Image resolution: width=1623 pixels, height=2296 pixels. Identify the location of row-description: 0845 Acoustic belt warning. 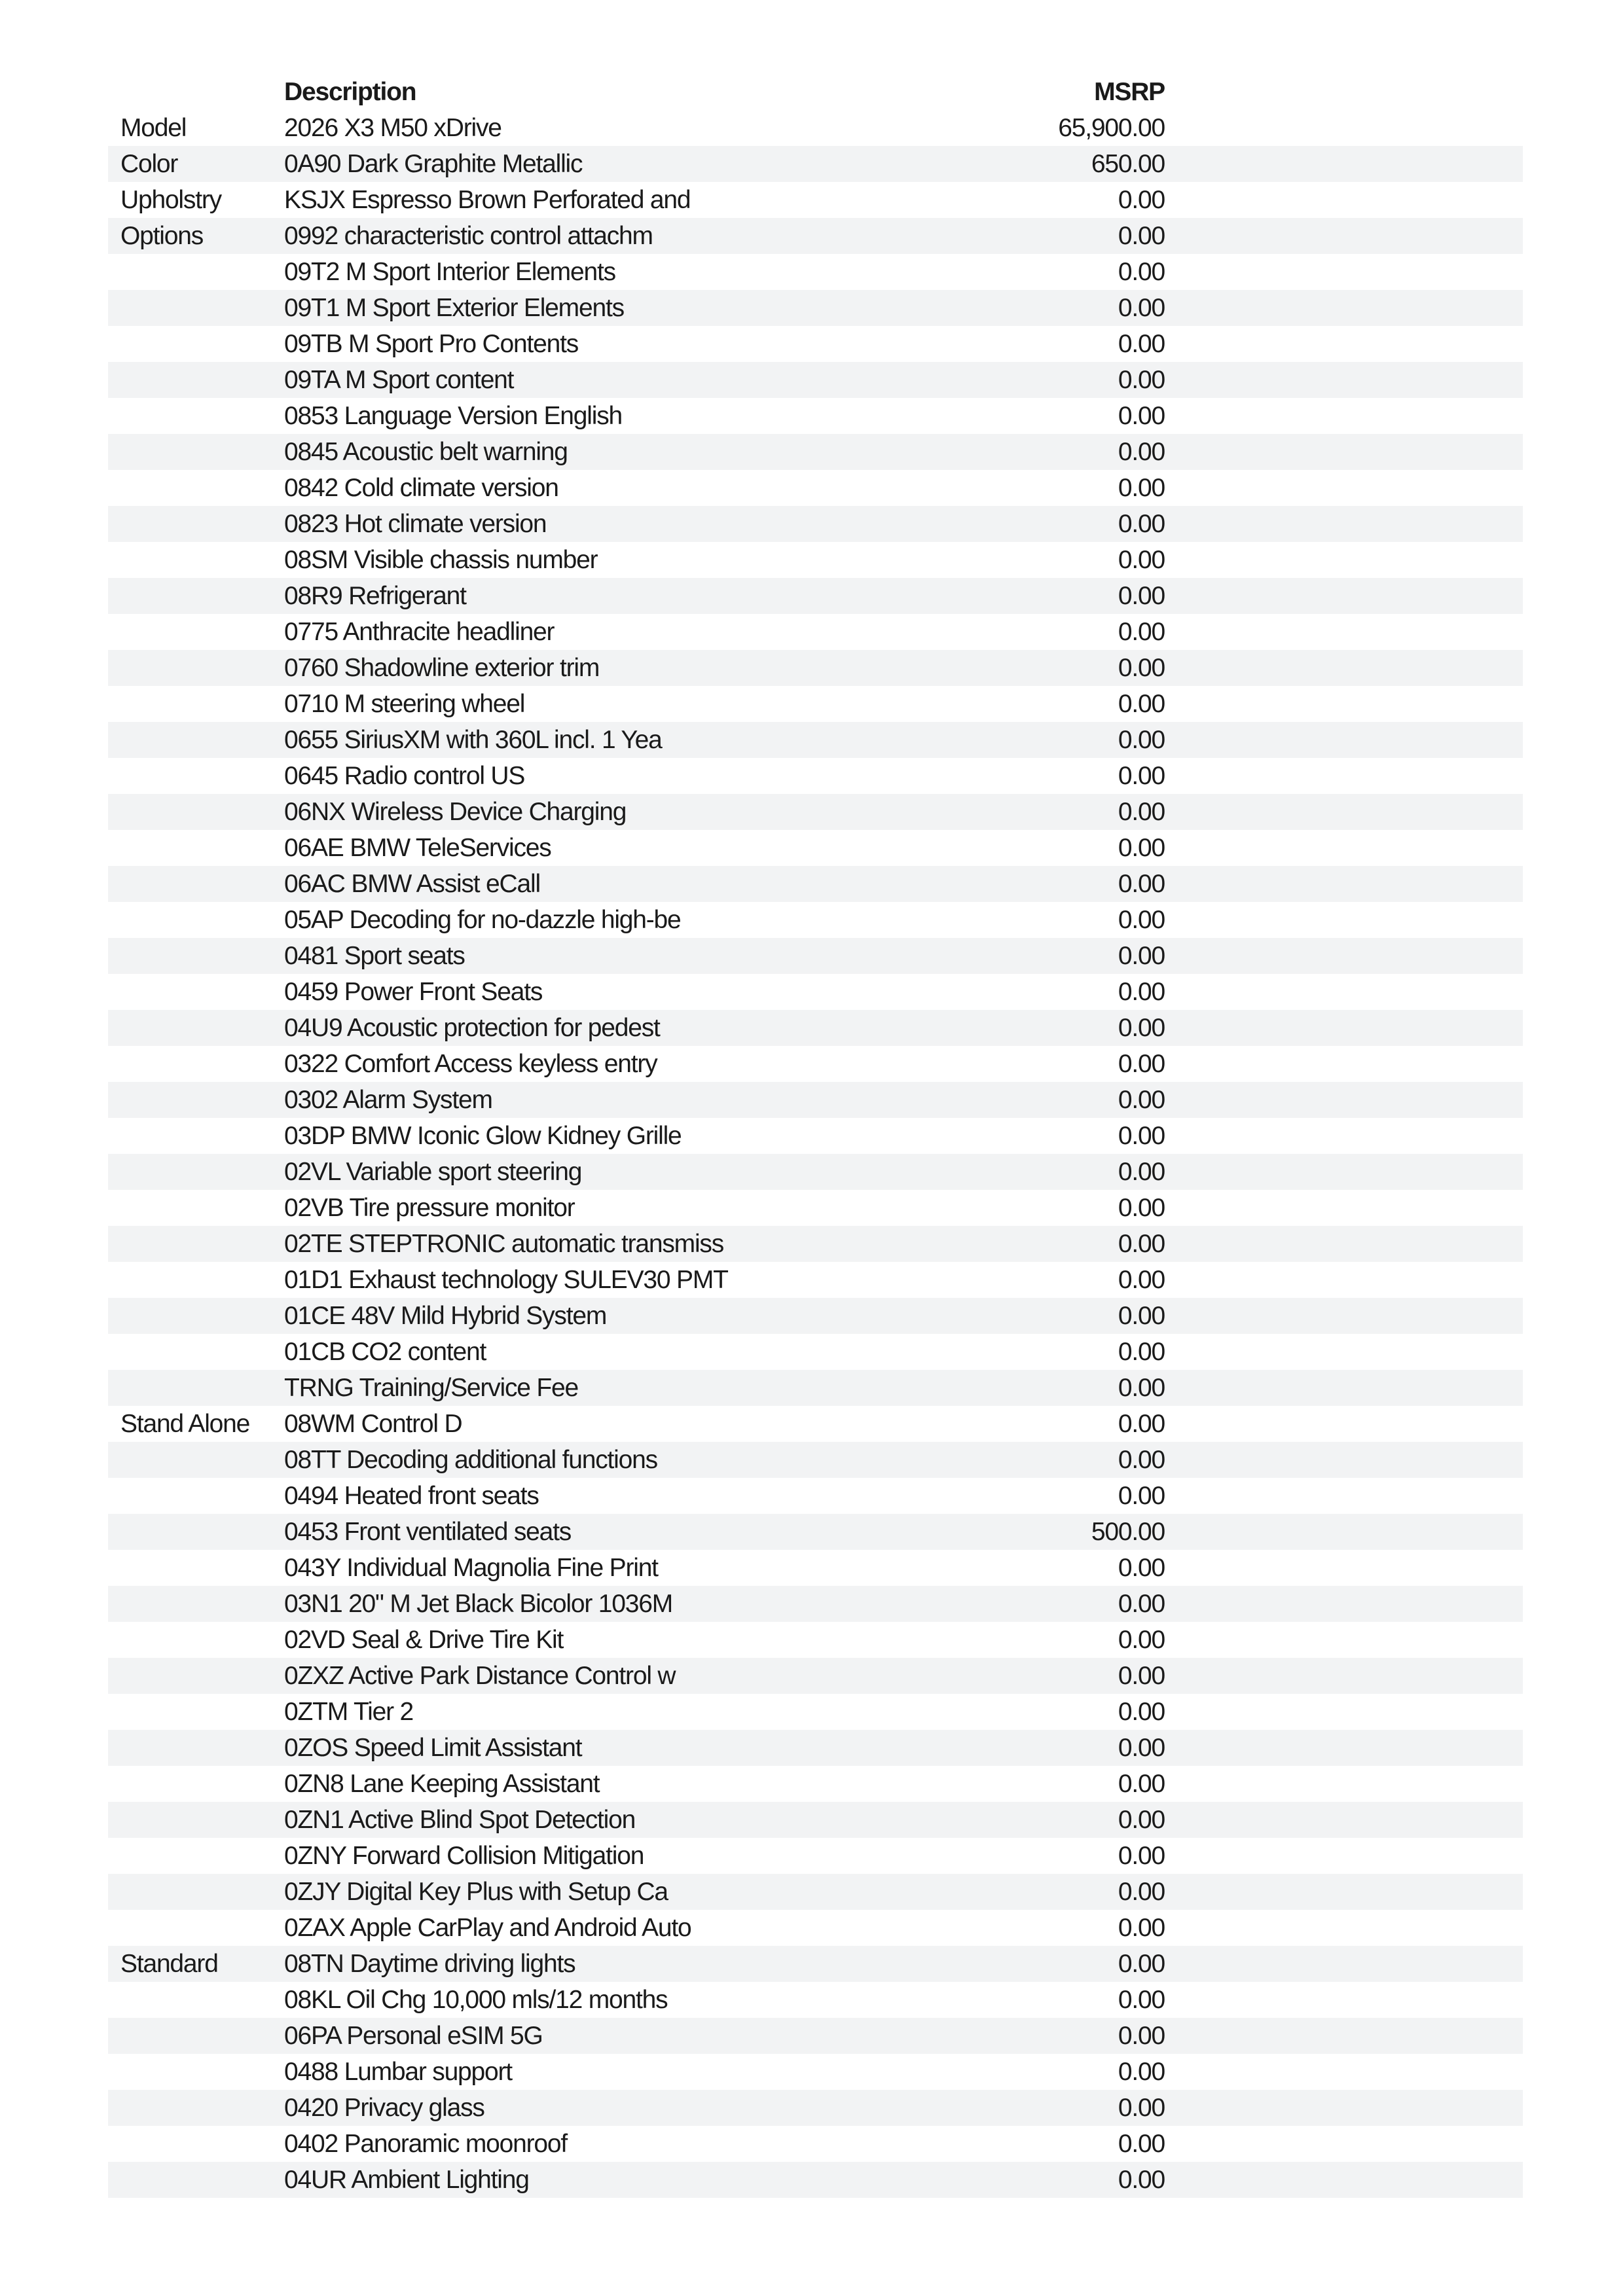
(426, 452).